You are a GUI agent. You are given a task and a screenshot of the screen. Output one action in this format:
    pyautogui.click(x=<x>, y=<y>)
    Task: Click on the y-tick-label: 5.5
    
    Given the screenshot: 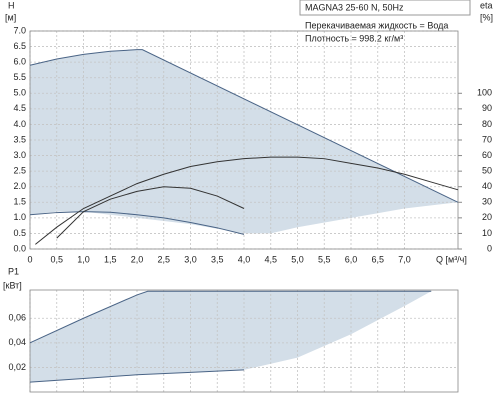 What is the action you would take?
    pyautogui.click(x=19, y=77)
    